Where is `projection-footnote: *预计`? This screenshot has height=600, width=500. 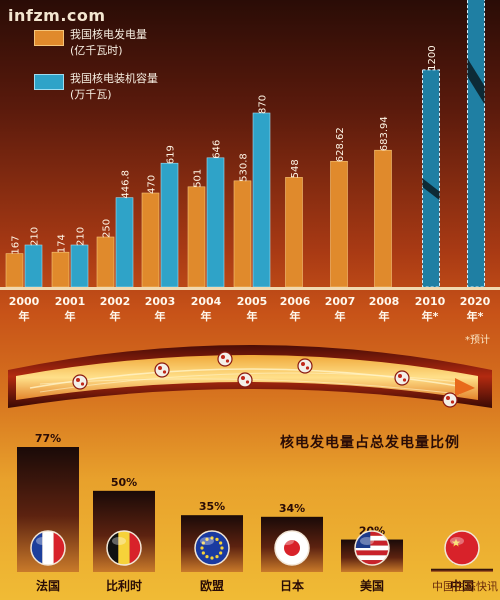
projection-footnote: *预计 is located at coordinates (477, 340).